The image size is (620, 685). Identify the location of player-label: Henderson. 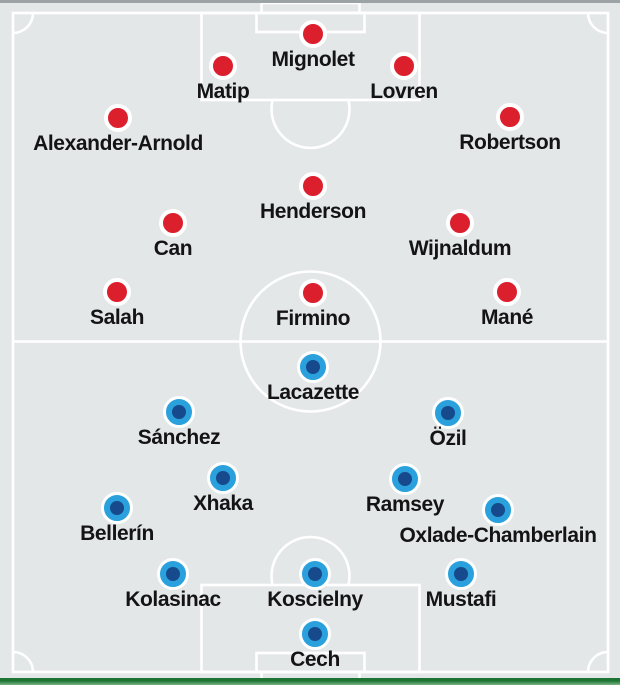
(313, 211).